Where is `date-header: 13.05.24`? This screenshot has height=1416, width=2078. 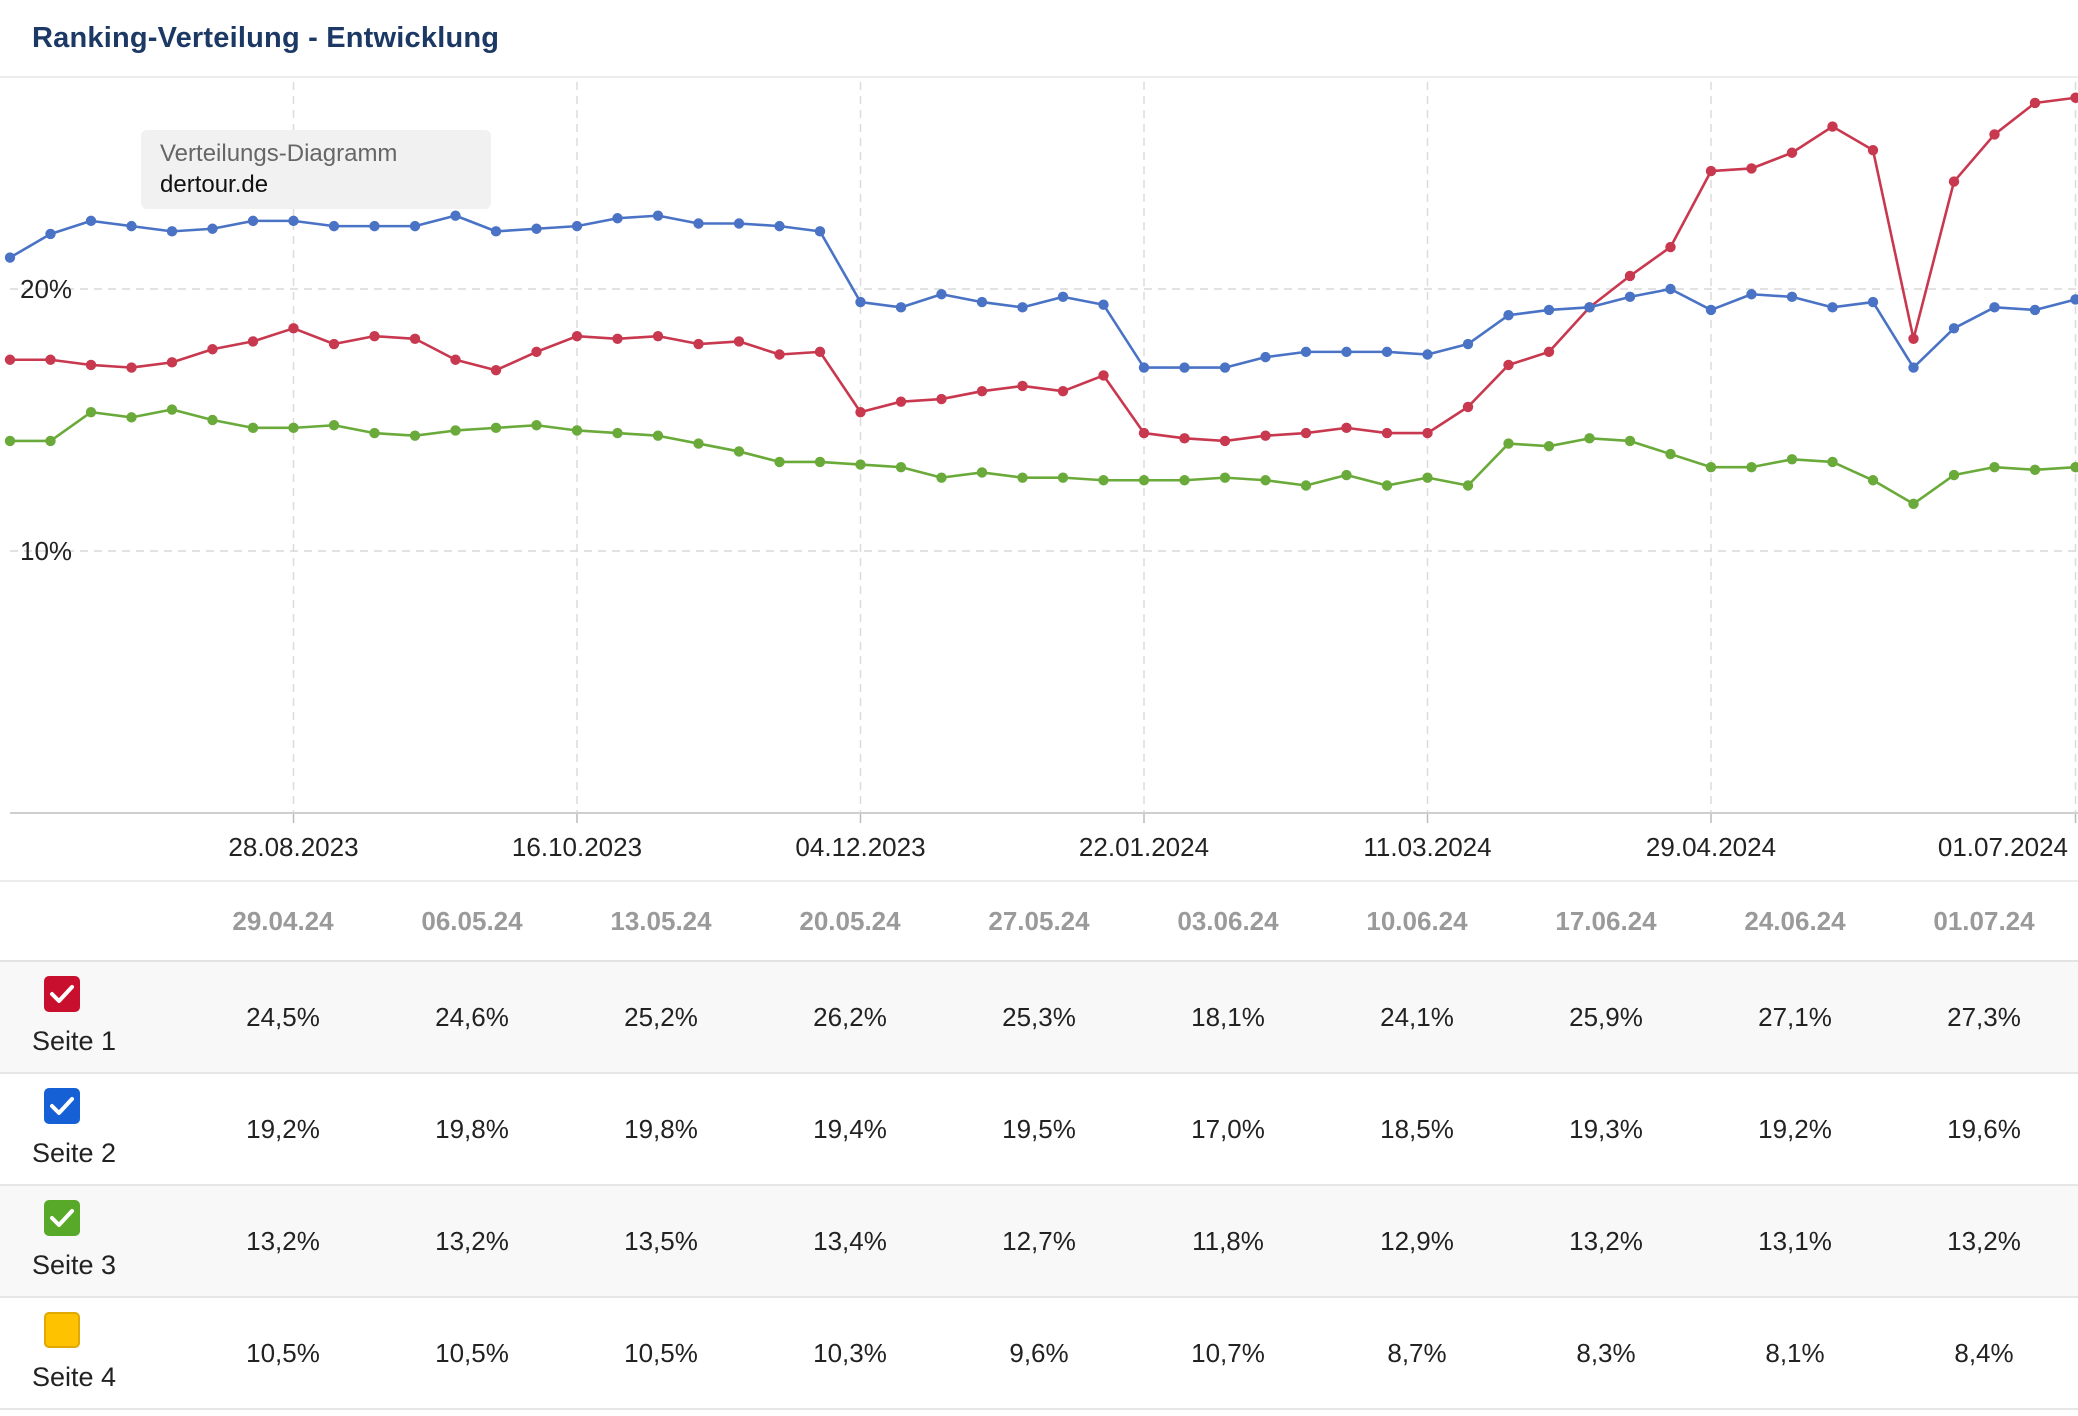 date-header: 13.05.24 is located at coordinates (661, 921).